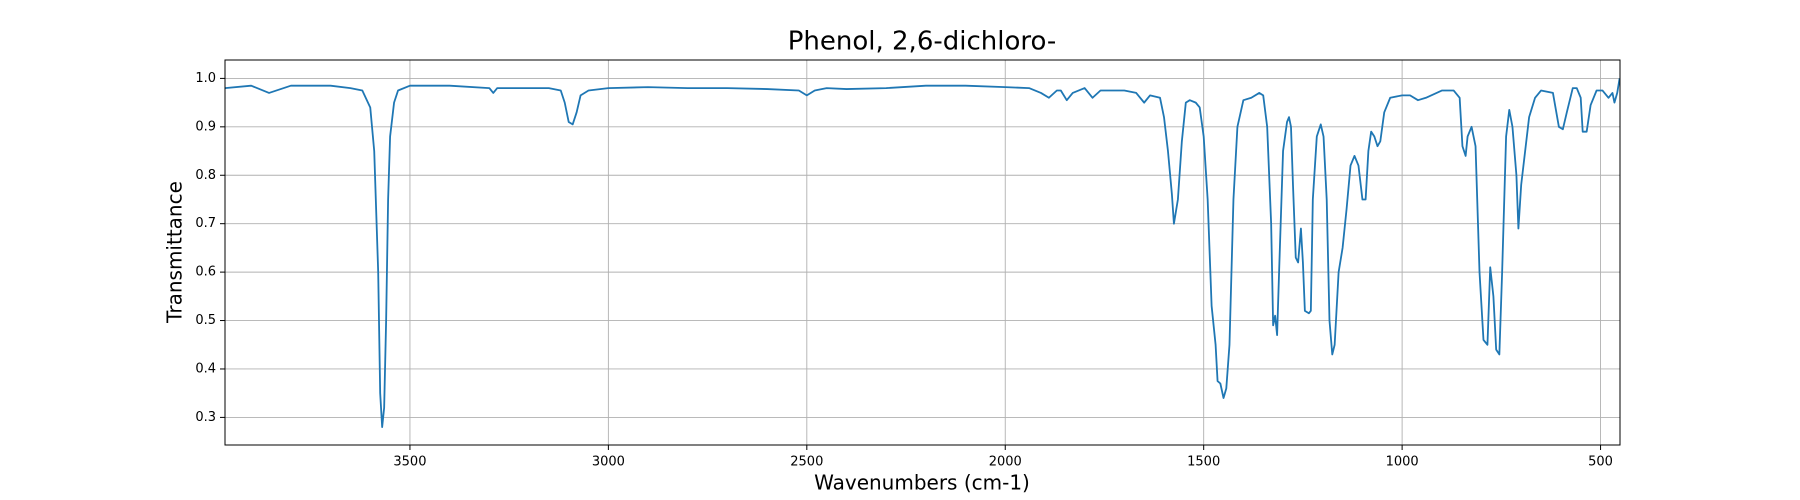 The height and width of the screenshot is (500, 1800). I want to click on x-tick-label: 500, so click(1600, 462).